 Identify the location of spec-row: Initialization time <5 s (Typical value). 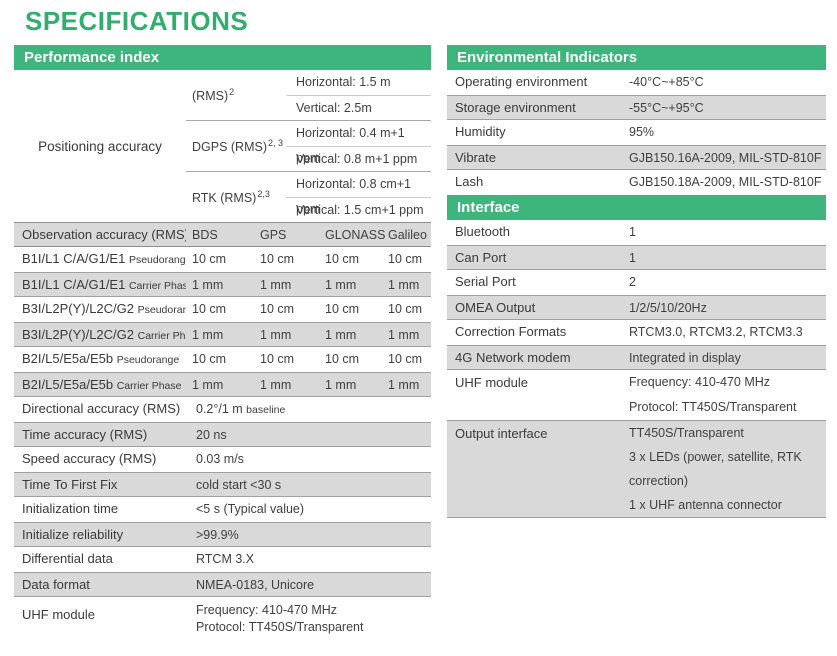
(222, 509).